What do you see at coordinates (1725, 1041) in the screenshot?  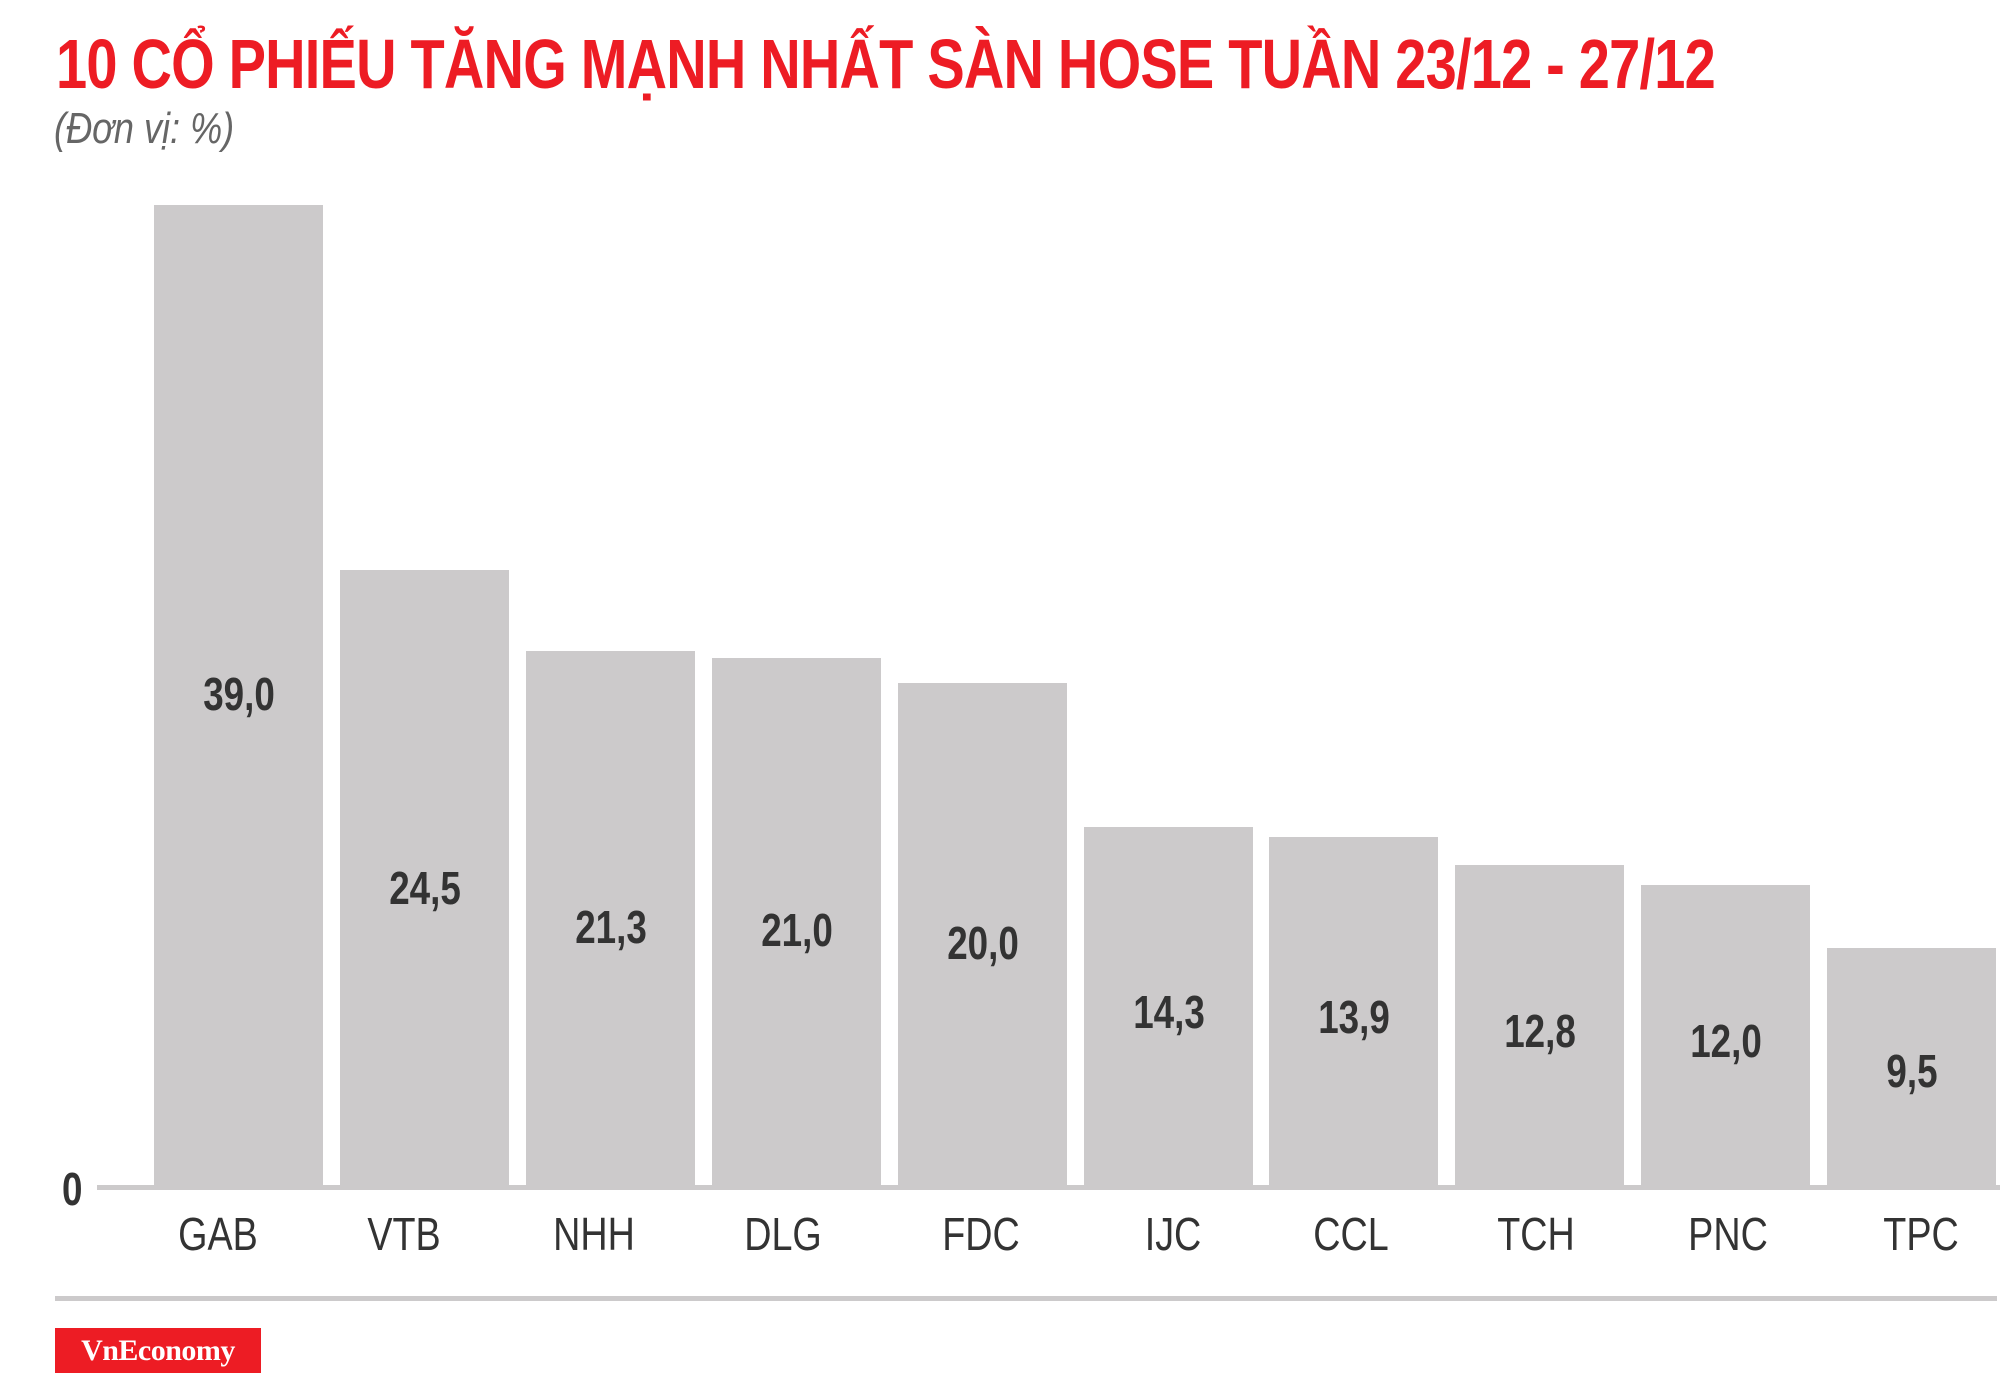 I see `bar-value-label: 12,0` at bounding box center [1725, 1041].